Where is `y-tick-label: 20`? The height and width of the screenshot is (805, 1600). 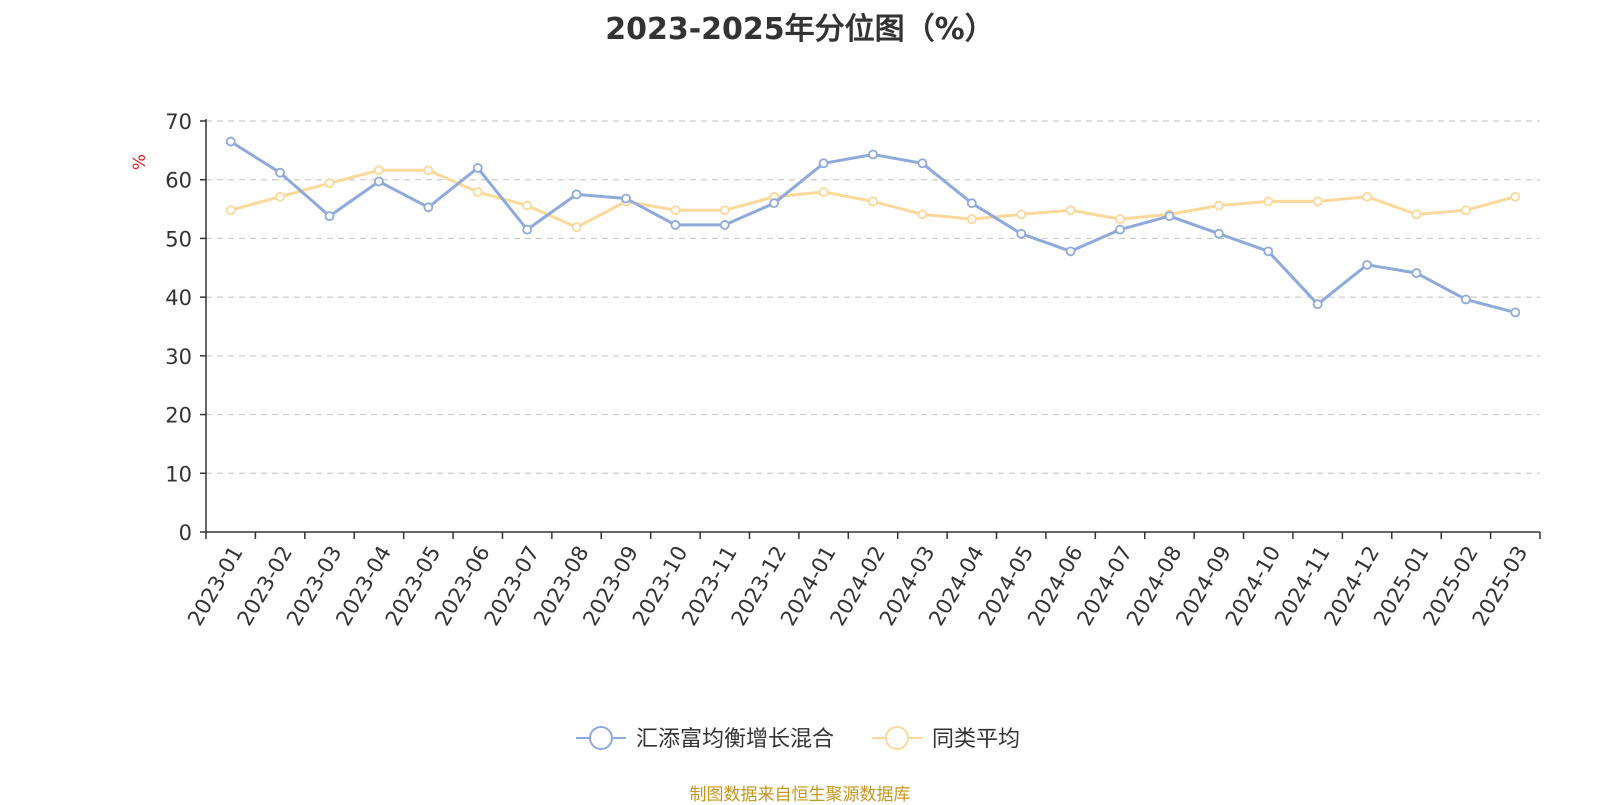 y-tick-label: 20 is located at coordinates (178, 416).